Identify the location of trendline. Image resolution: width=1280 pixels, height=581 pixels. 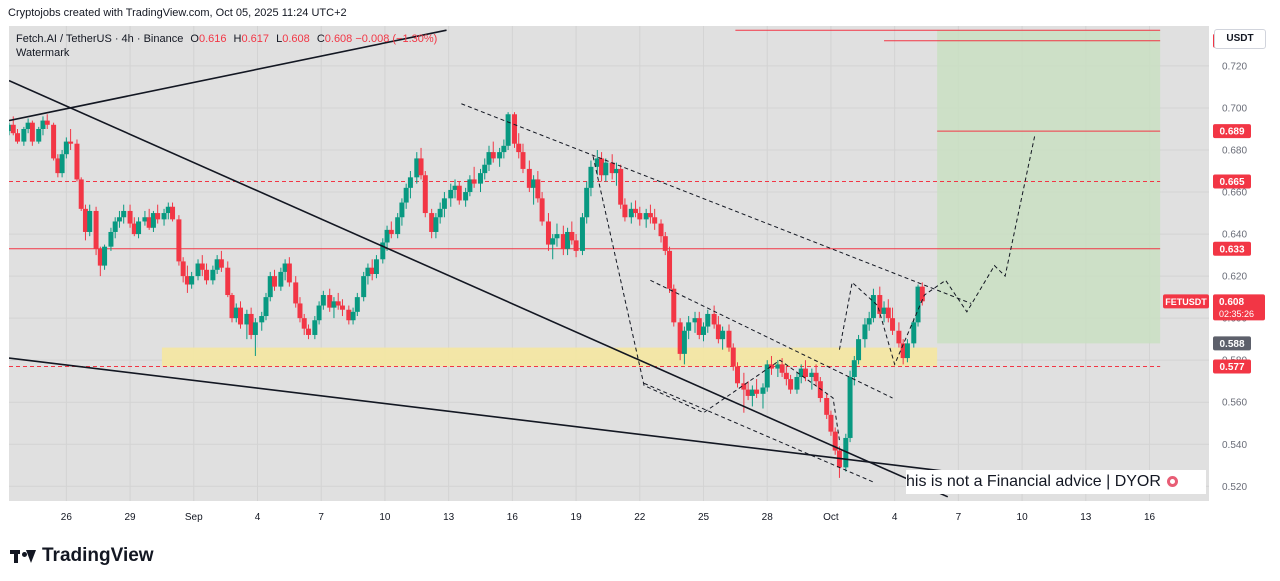
(478, 415).